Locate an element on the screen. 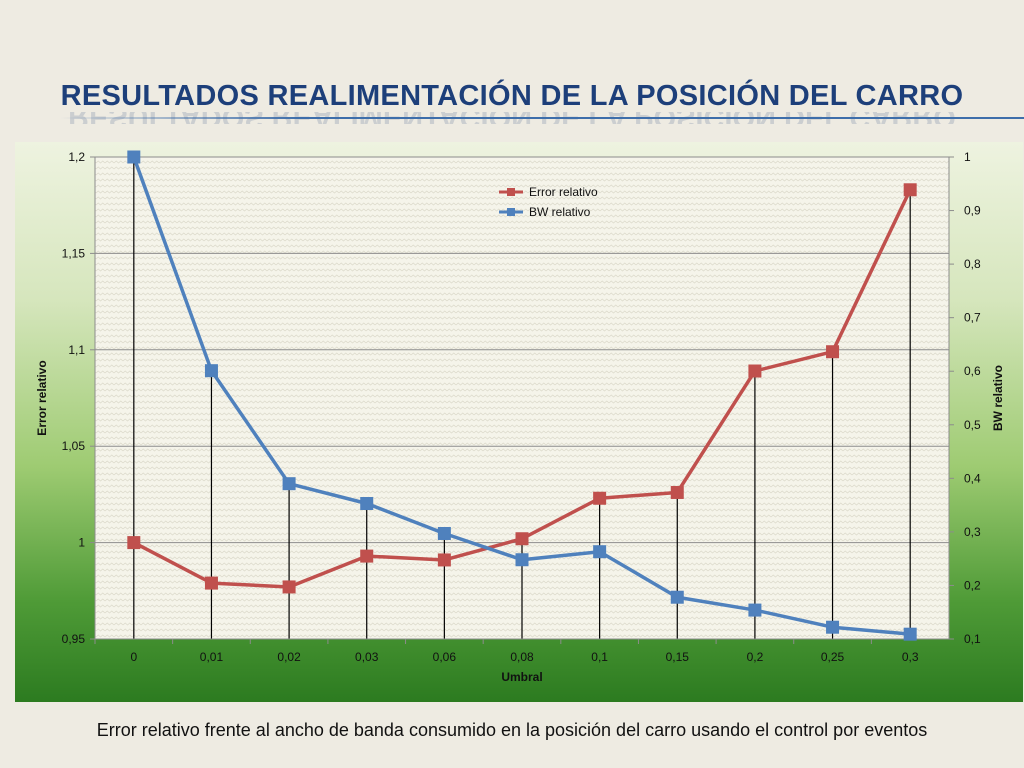  x-tick-label: 0,2 is located at coordinates (755, 657).